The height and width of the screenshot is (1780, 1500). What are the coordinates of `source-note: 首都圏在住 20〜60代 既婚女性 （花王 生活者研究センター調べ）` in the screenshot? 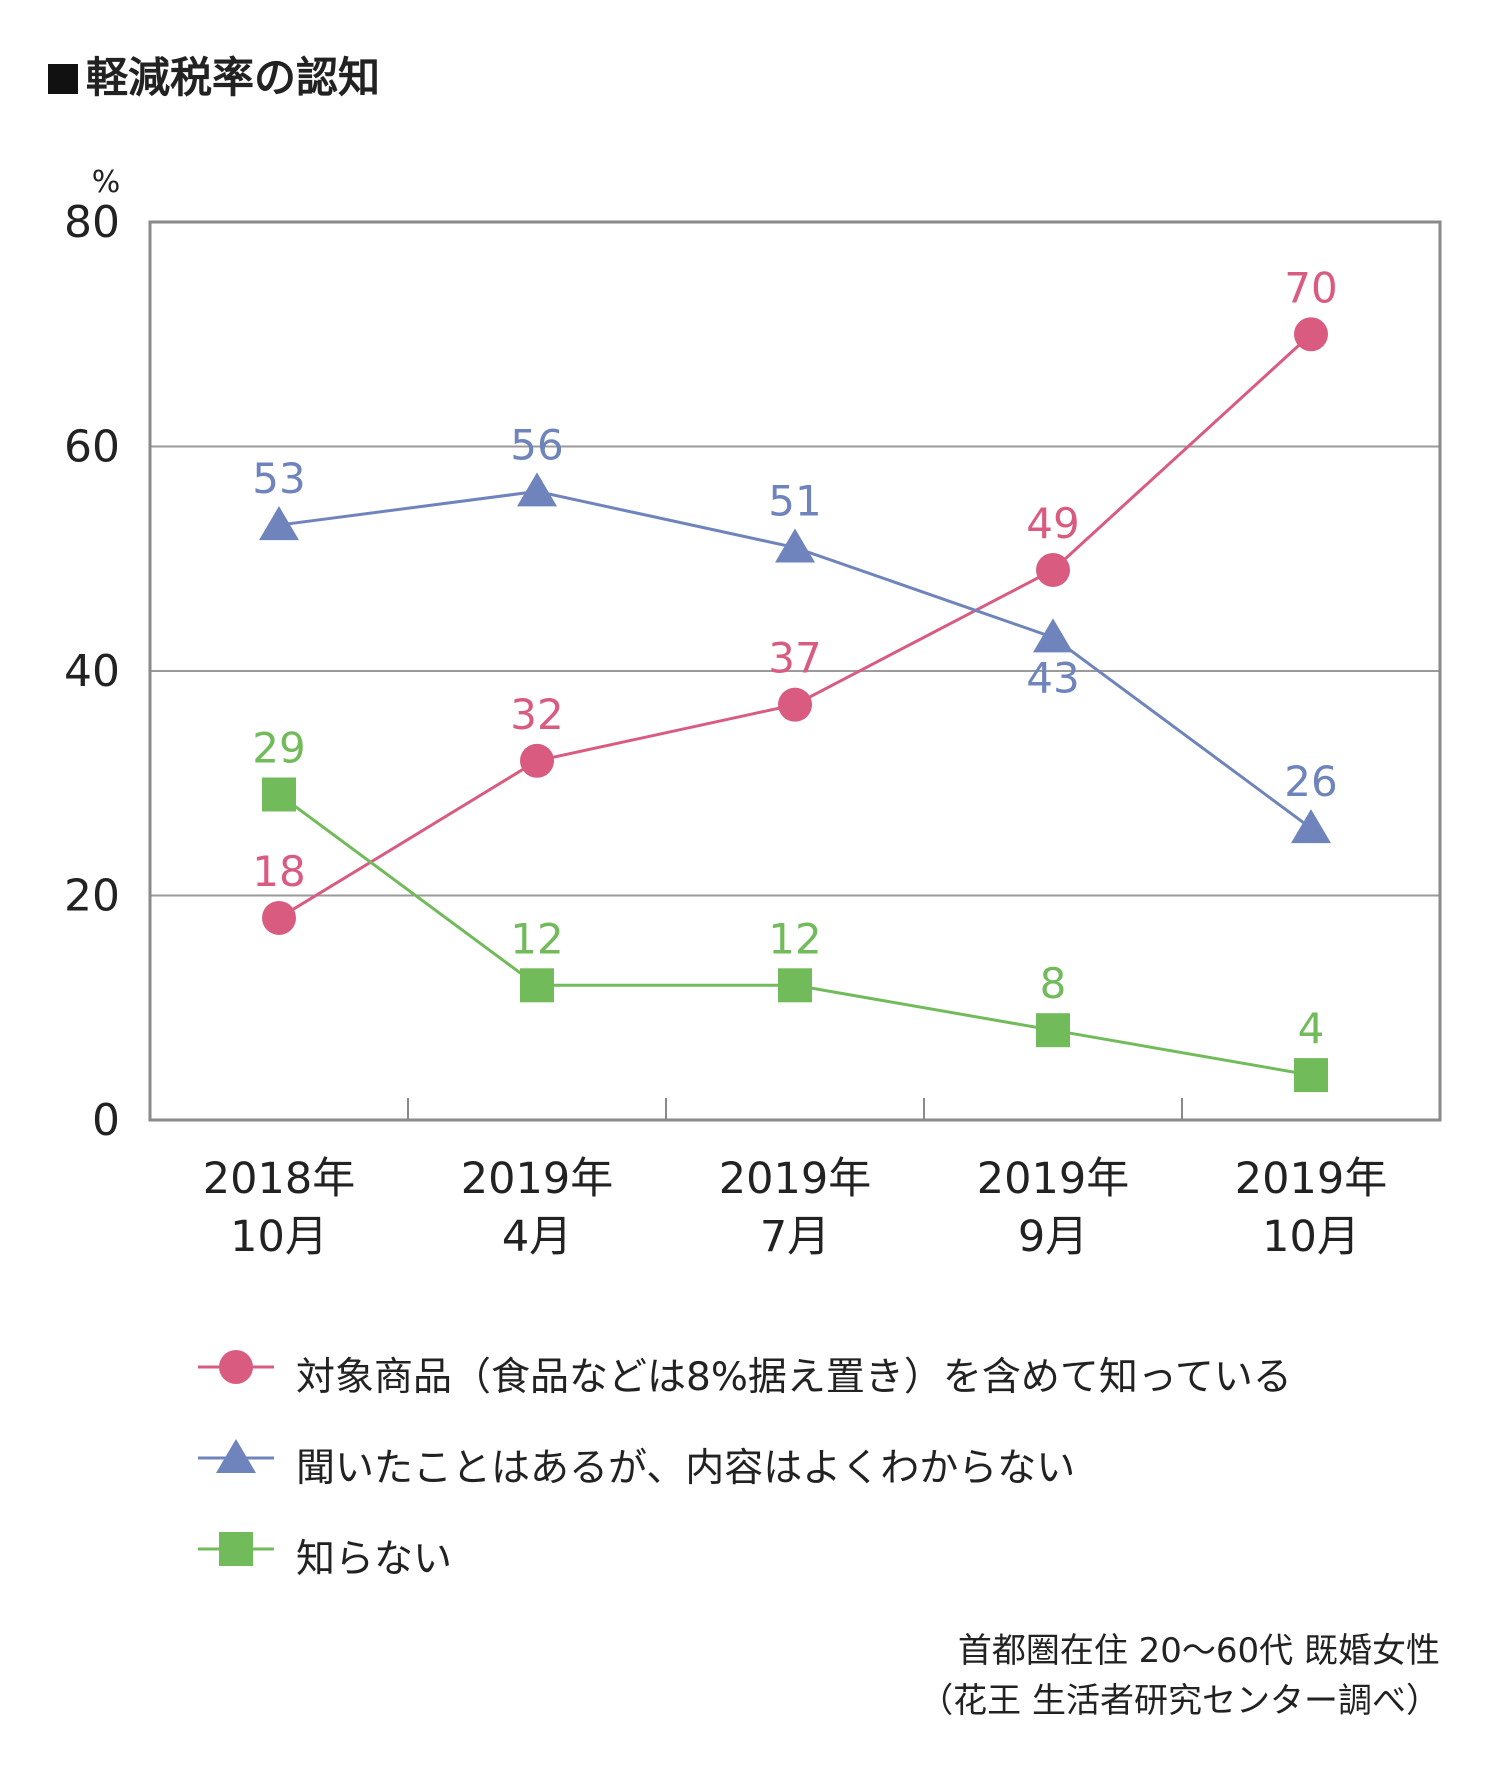 It's located at (1179, 1676).